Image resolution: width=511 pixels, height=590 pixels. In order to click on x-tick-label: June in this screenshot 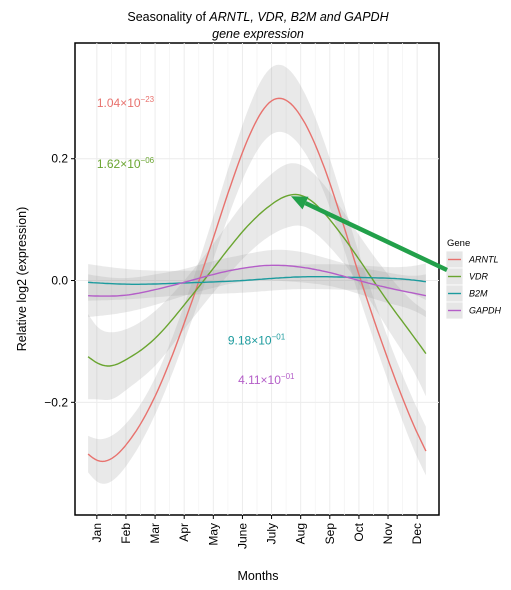, I will do `click(242, 536)`.